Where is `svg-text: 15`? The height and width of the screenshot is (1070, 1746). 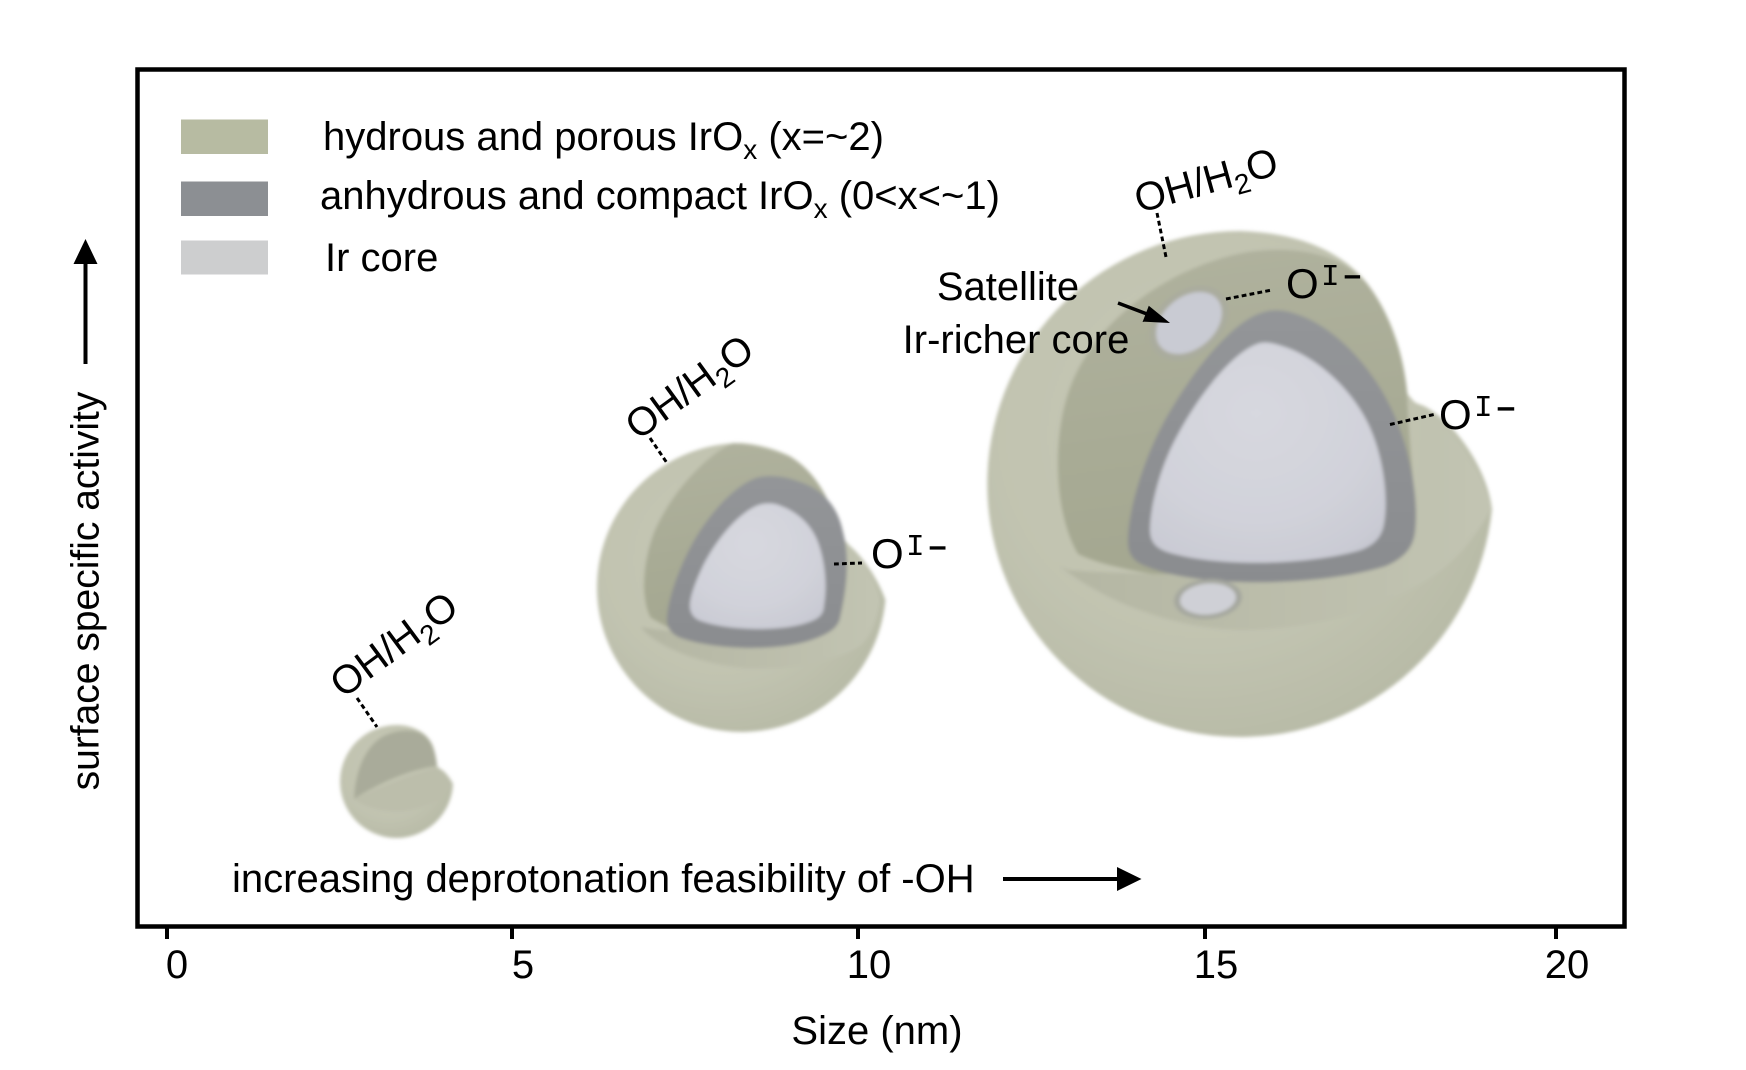 svg-text: 15 is located at coordinates (1216, 965).